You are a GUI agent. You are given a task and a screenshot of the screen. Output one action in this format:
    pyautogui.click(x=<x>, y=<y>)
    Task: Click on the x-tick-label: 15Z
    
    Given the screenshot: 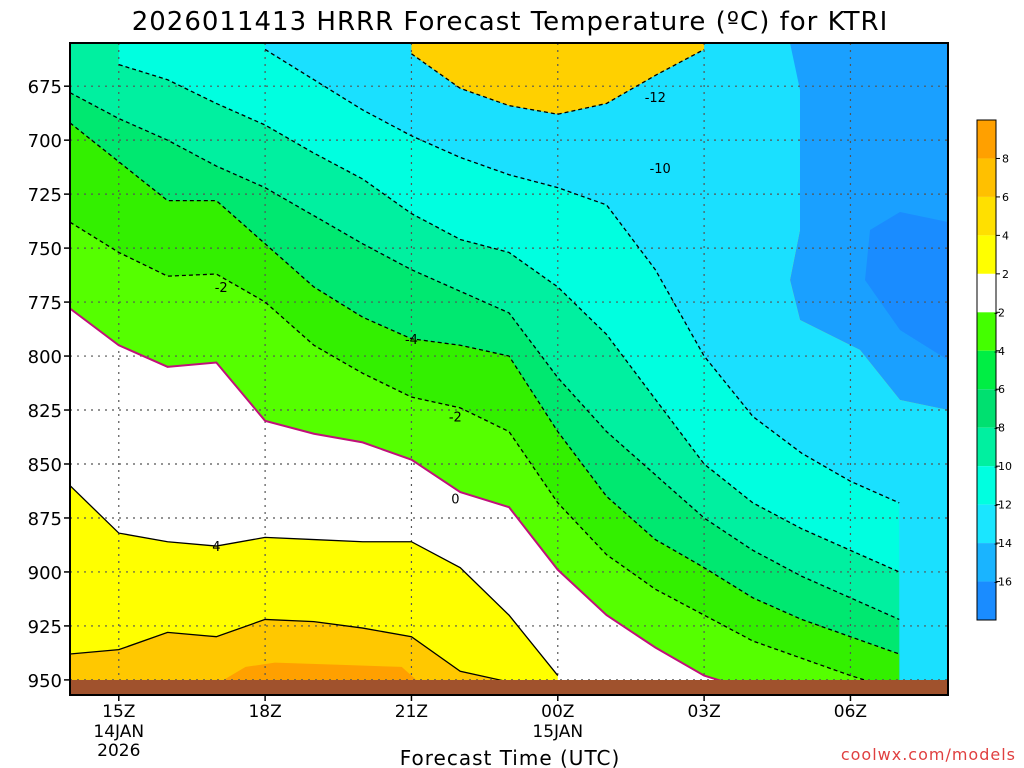 What is the action you would take?
    pyautogui.click(x=118, y=712)
    